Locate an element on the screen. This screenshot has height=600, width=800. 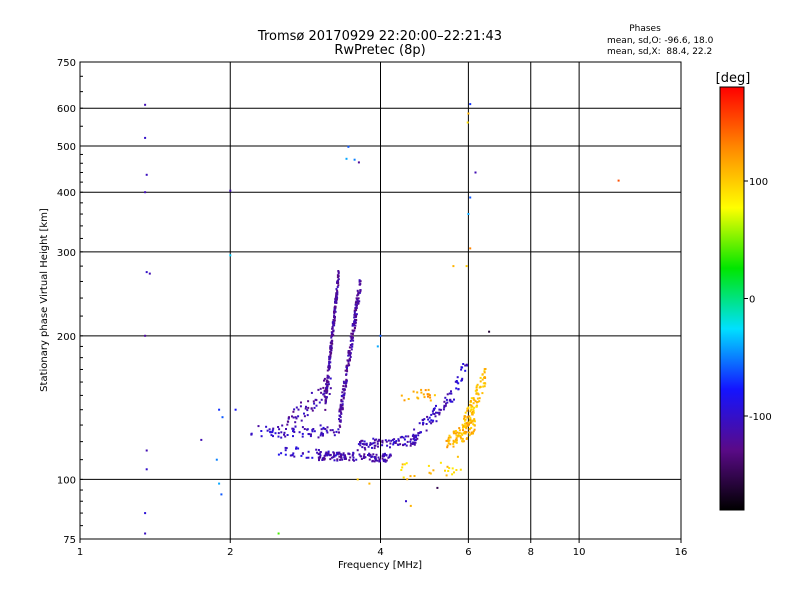
colorbar-ticks: 100 0 -100 is located at coordinates (758, 300).